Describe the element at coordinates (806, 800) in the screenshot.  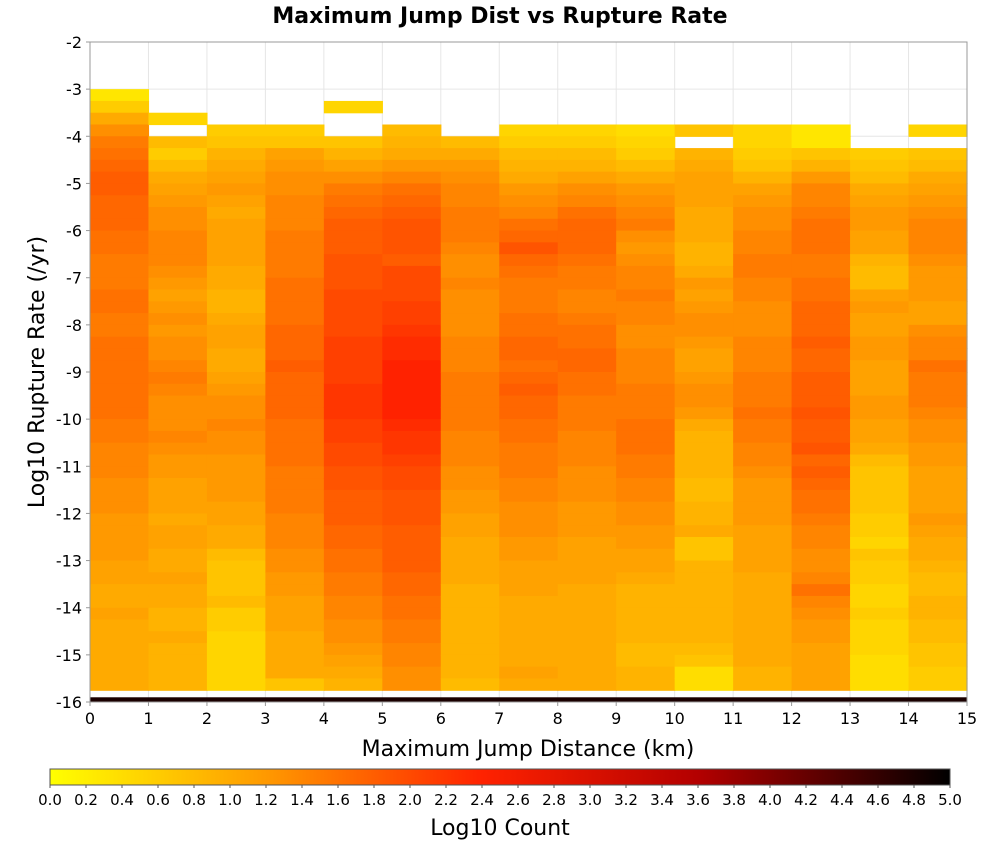
I see `colorbar-tick-label: 4.2` at that location.